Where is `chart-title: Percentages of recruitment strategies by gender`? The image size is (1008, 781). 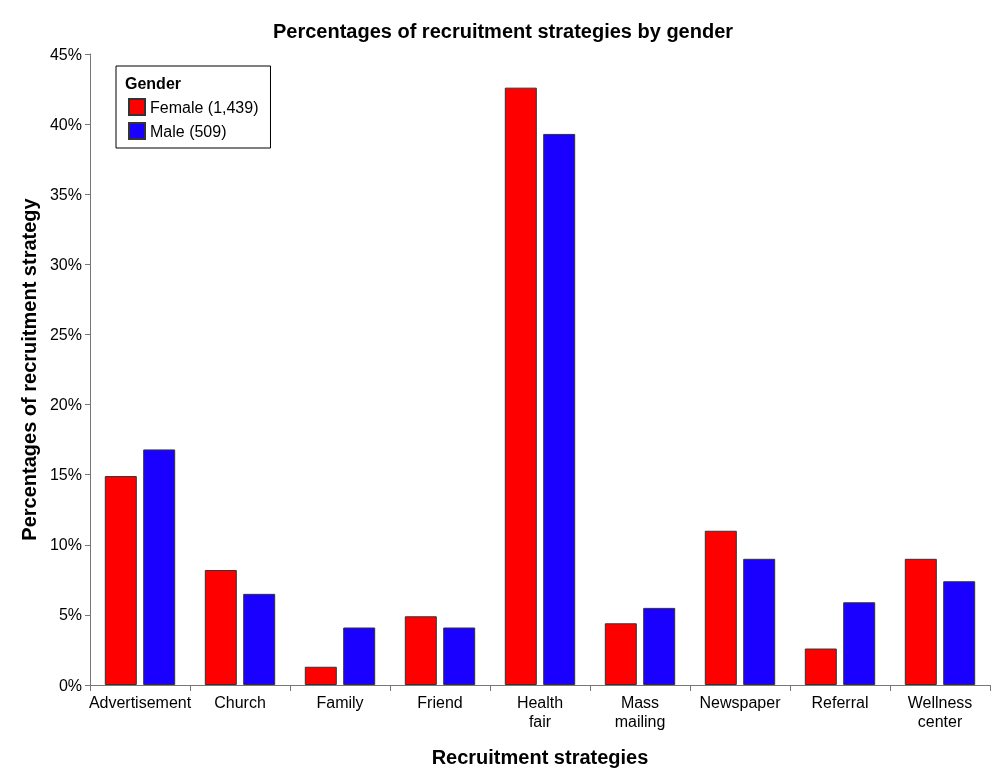 chart-title: Percentages of recruitment strategies by gender is located at coordinates (503, 31).